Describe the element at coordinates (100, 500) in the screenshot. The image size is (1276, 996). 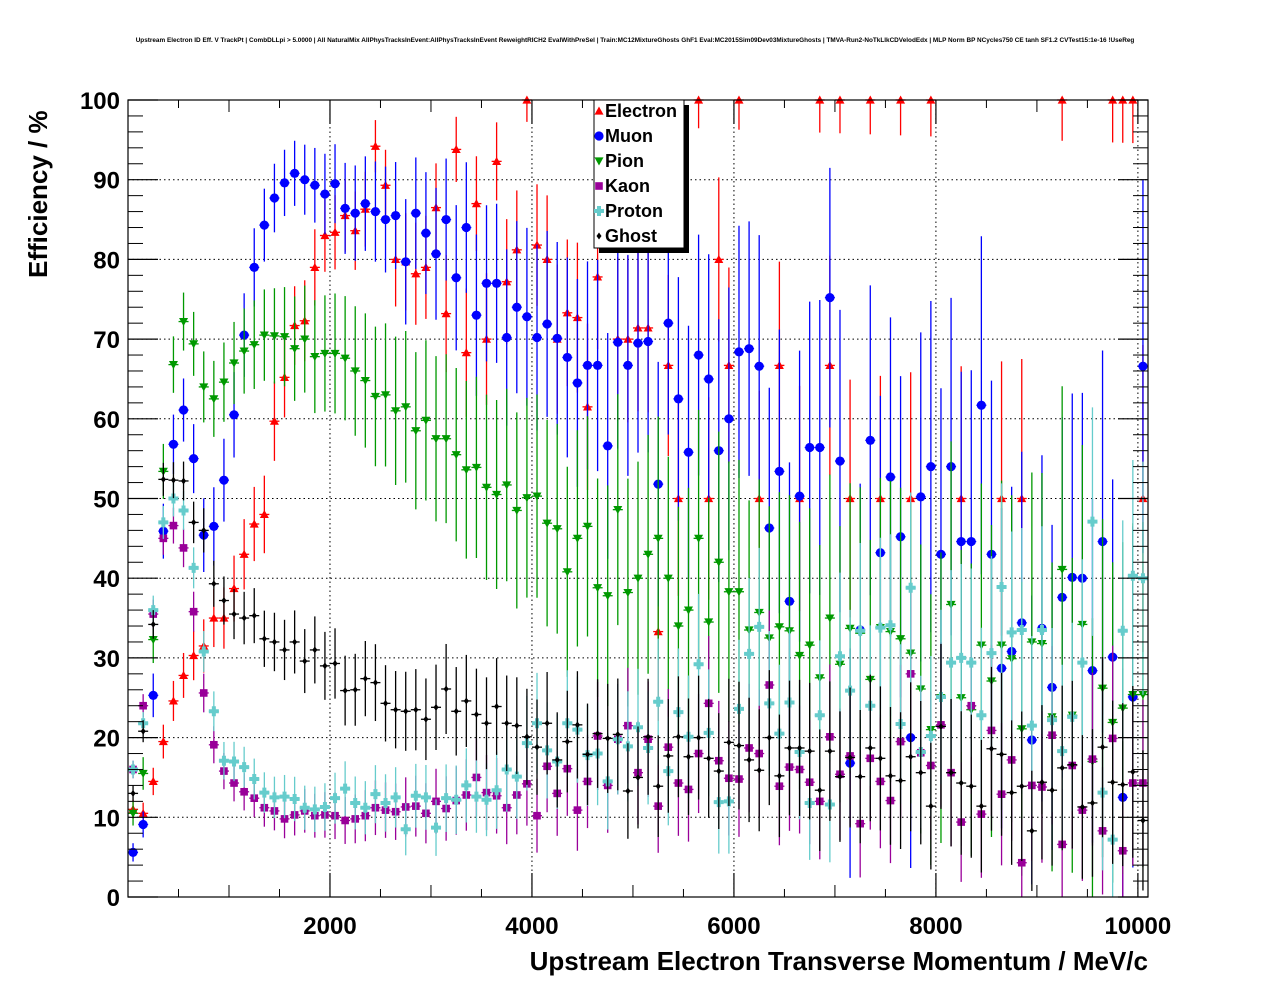
I see `y-tick-labels: 0 10 20 30 40 50 60 70 80 90 100` at that location.